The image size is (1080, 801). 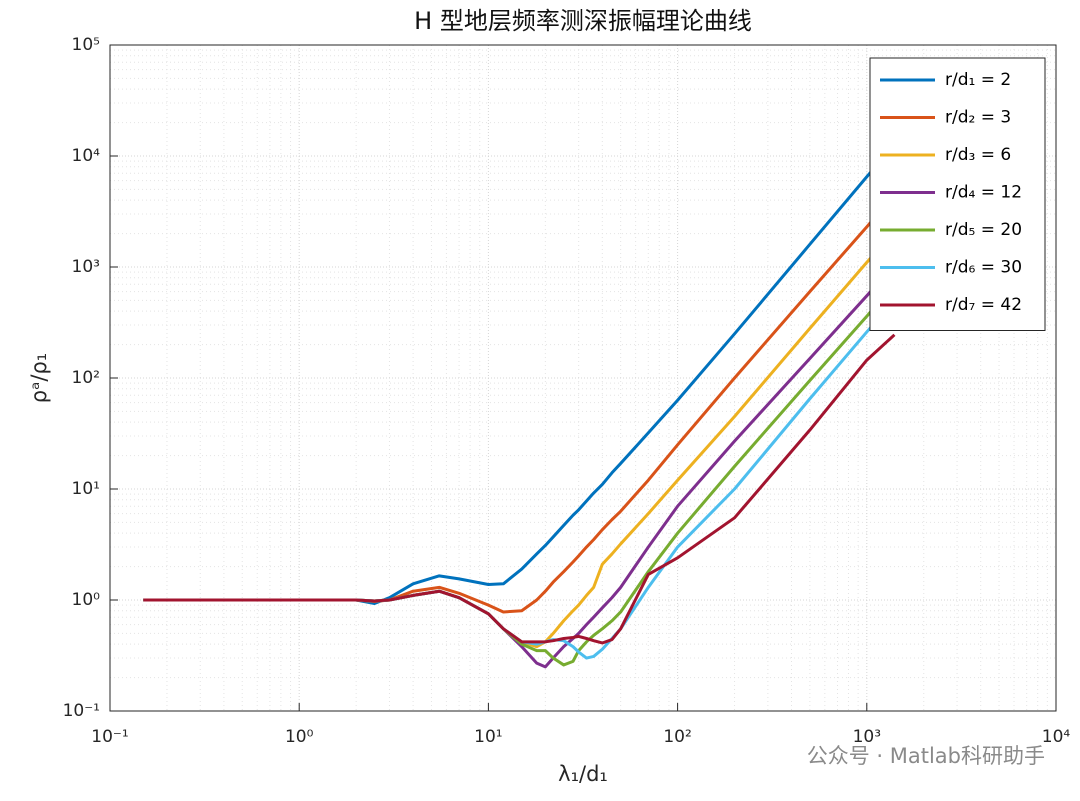 I want to click on x-axis-label: λ₁/d₁, so click(x=583, y=774).